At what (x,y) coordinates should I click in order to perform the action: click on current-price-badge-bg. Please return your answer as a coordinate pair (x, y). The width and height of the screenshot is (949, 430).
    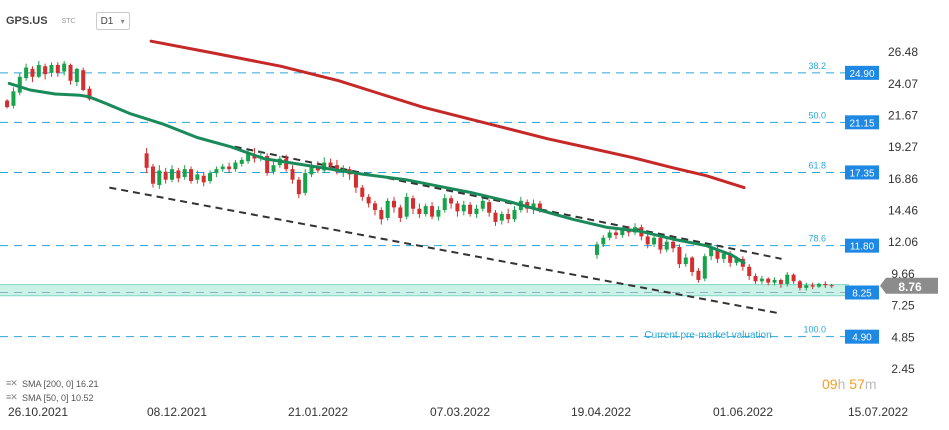
    Looking at the image, I should click on (909, 285).